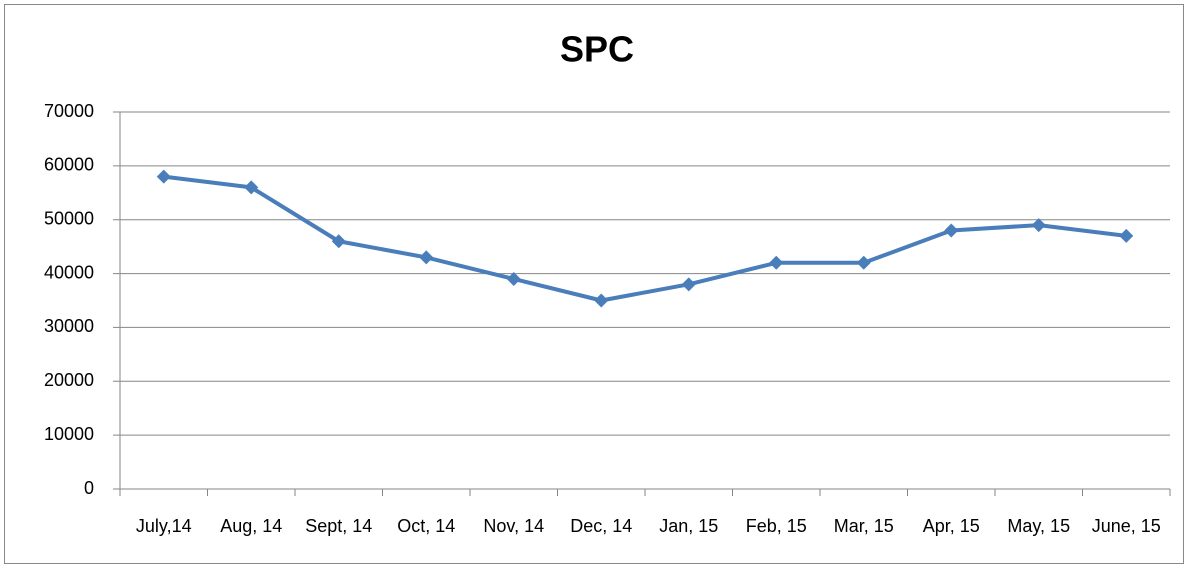 The height and width of the screenshot is (568, 1188). What do you see at coordinates (251, 526) in the screenshot?
I see `x-tick-label: Aug, 14` at bounding box center [251, 526].